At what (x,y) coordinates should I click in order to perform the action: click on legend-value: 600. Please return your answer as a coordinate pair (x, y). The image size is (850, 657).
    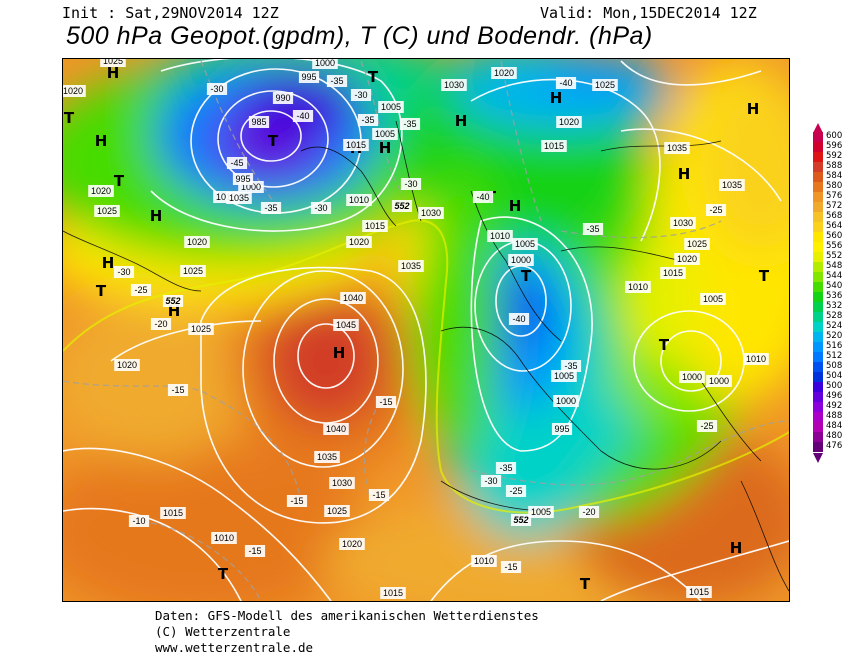
    Looking at the image, I should click on (834, 136).